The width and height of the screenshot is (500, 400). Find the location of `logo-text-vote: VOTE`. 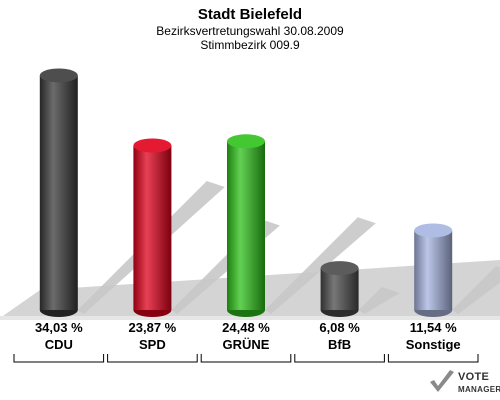

logo-text-vote: VOTE is located at coordinates (474, 377).